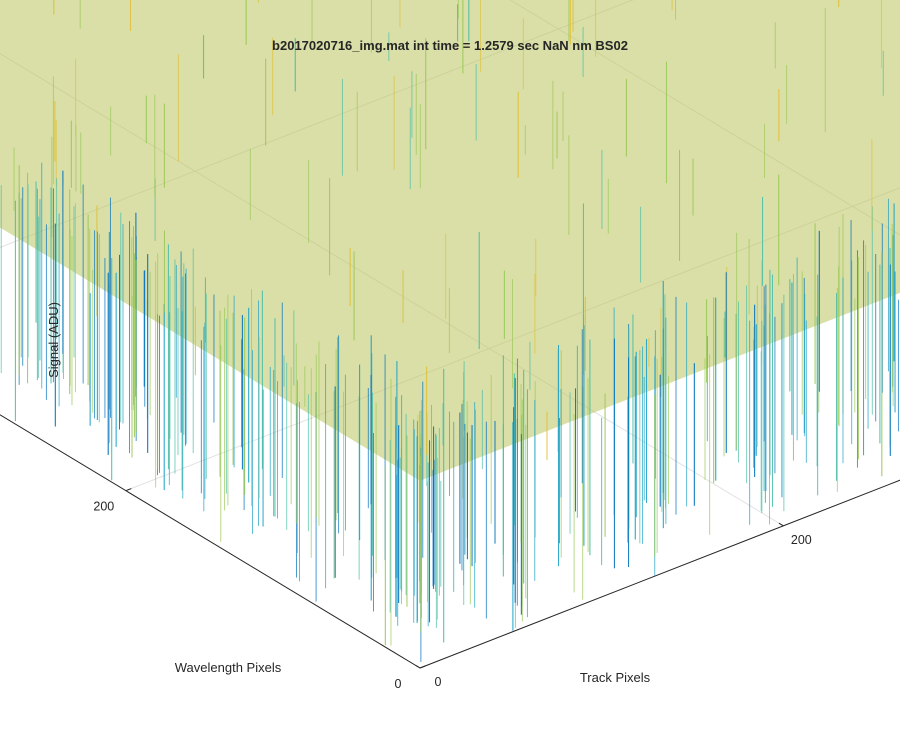  Describe the element at coordinates (53, 340) in the screenshot. I see `z-axis-label: Signal (ADU)` at that location.